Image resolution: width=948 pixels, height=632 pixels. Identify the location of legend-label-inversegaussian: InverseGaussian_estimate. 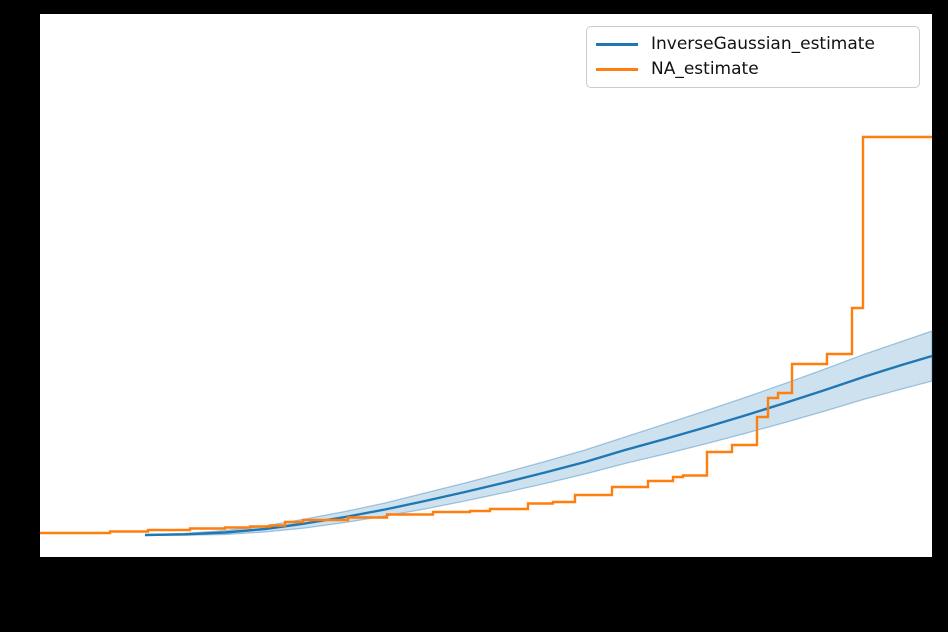
(763, 44).